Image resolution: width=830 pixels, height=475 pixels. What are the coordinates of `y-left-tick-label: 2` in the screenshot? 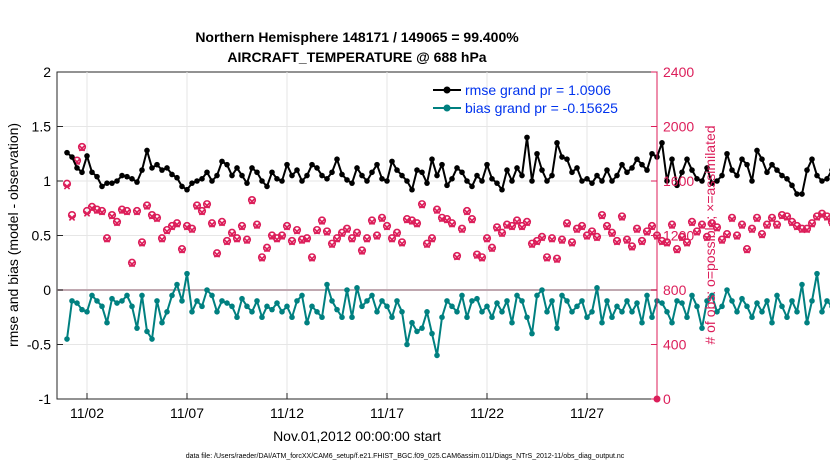 It's located at (47, 72).